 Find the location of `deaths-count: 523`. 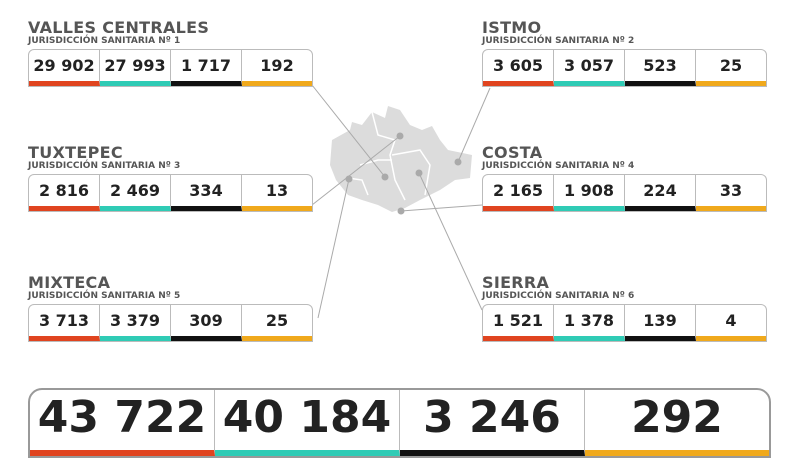

deaths-count: 523 is located at coordinates (660, 68).